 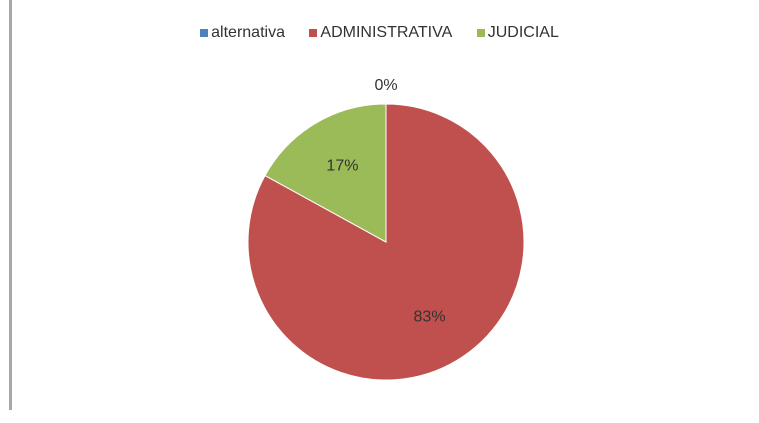 I want to click on data-label-alternativa: 0%, so click(x=385, y=85).